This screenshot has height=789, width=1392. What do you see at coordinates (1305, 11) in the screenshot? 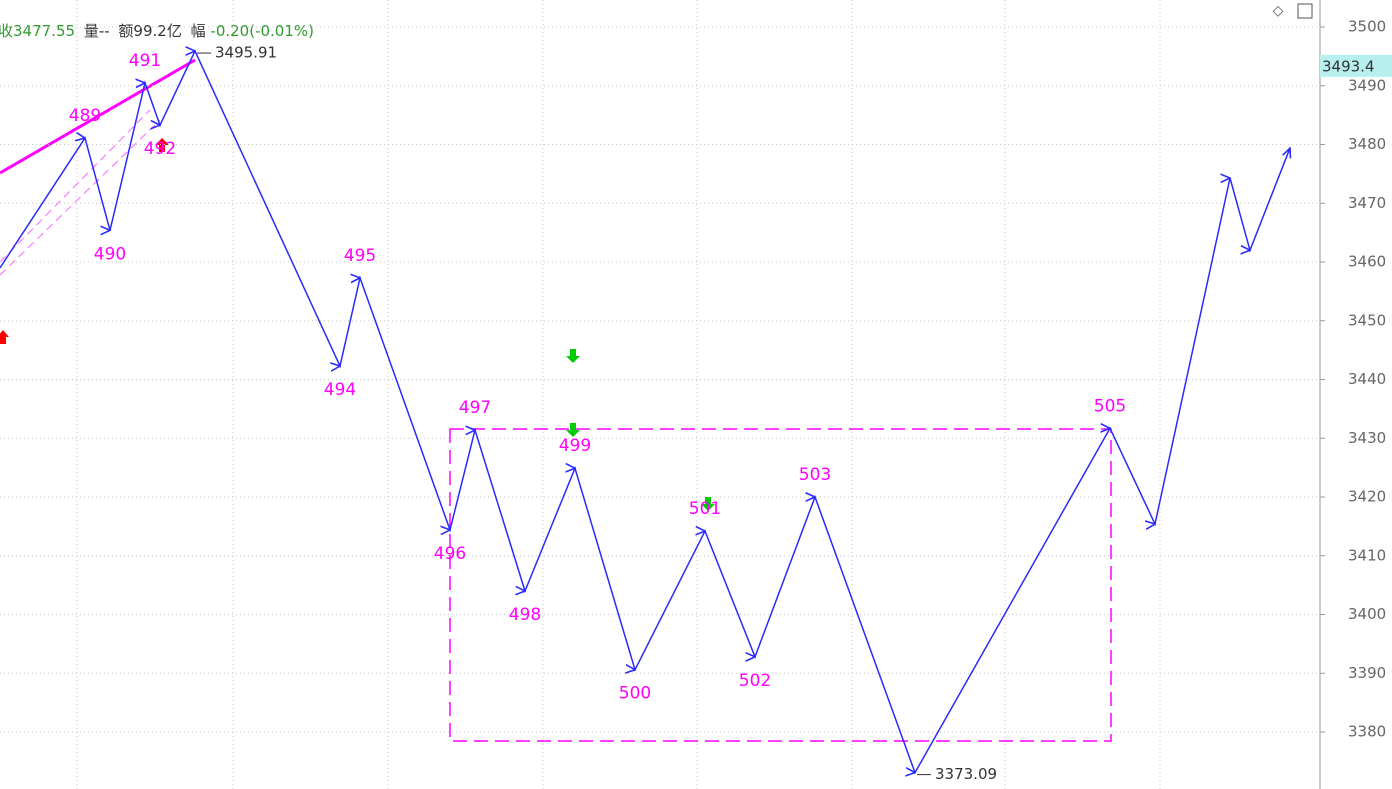
I see `icon` at bounding box center [1305, 11].